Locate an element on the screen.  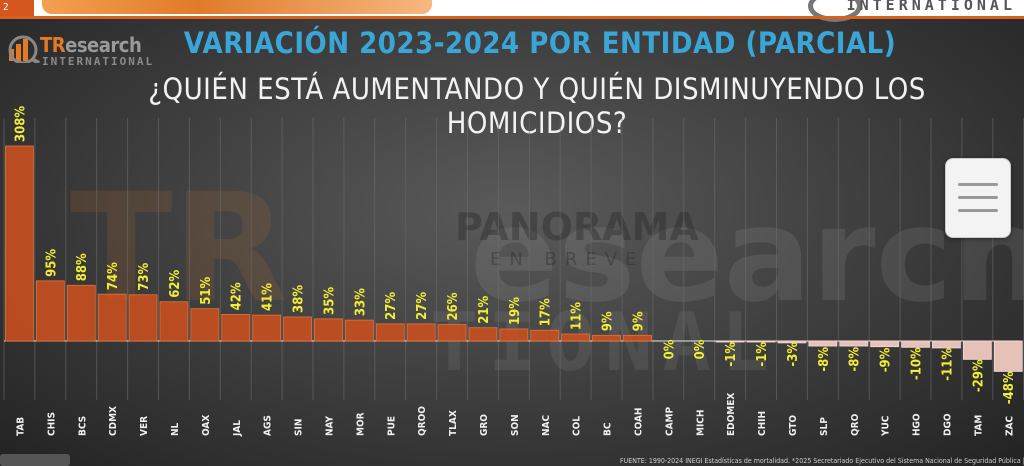
value-label: 35% is located at coordinates (329, 301).